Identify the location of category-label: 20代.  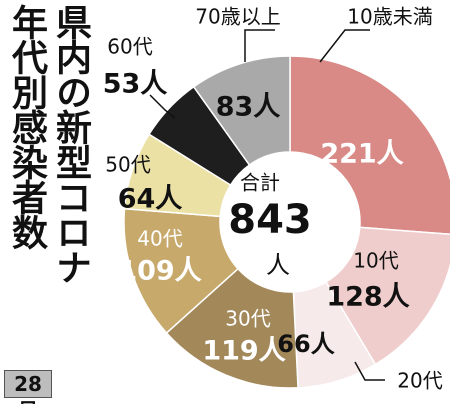
(419, 381).